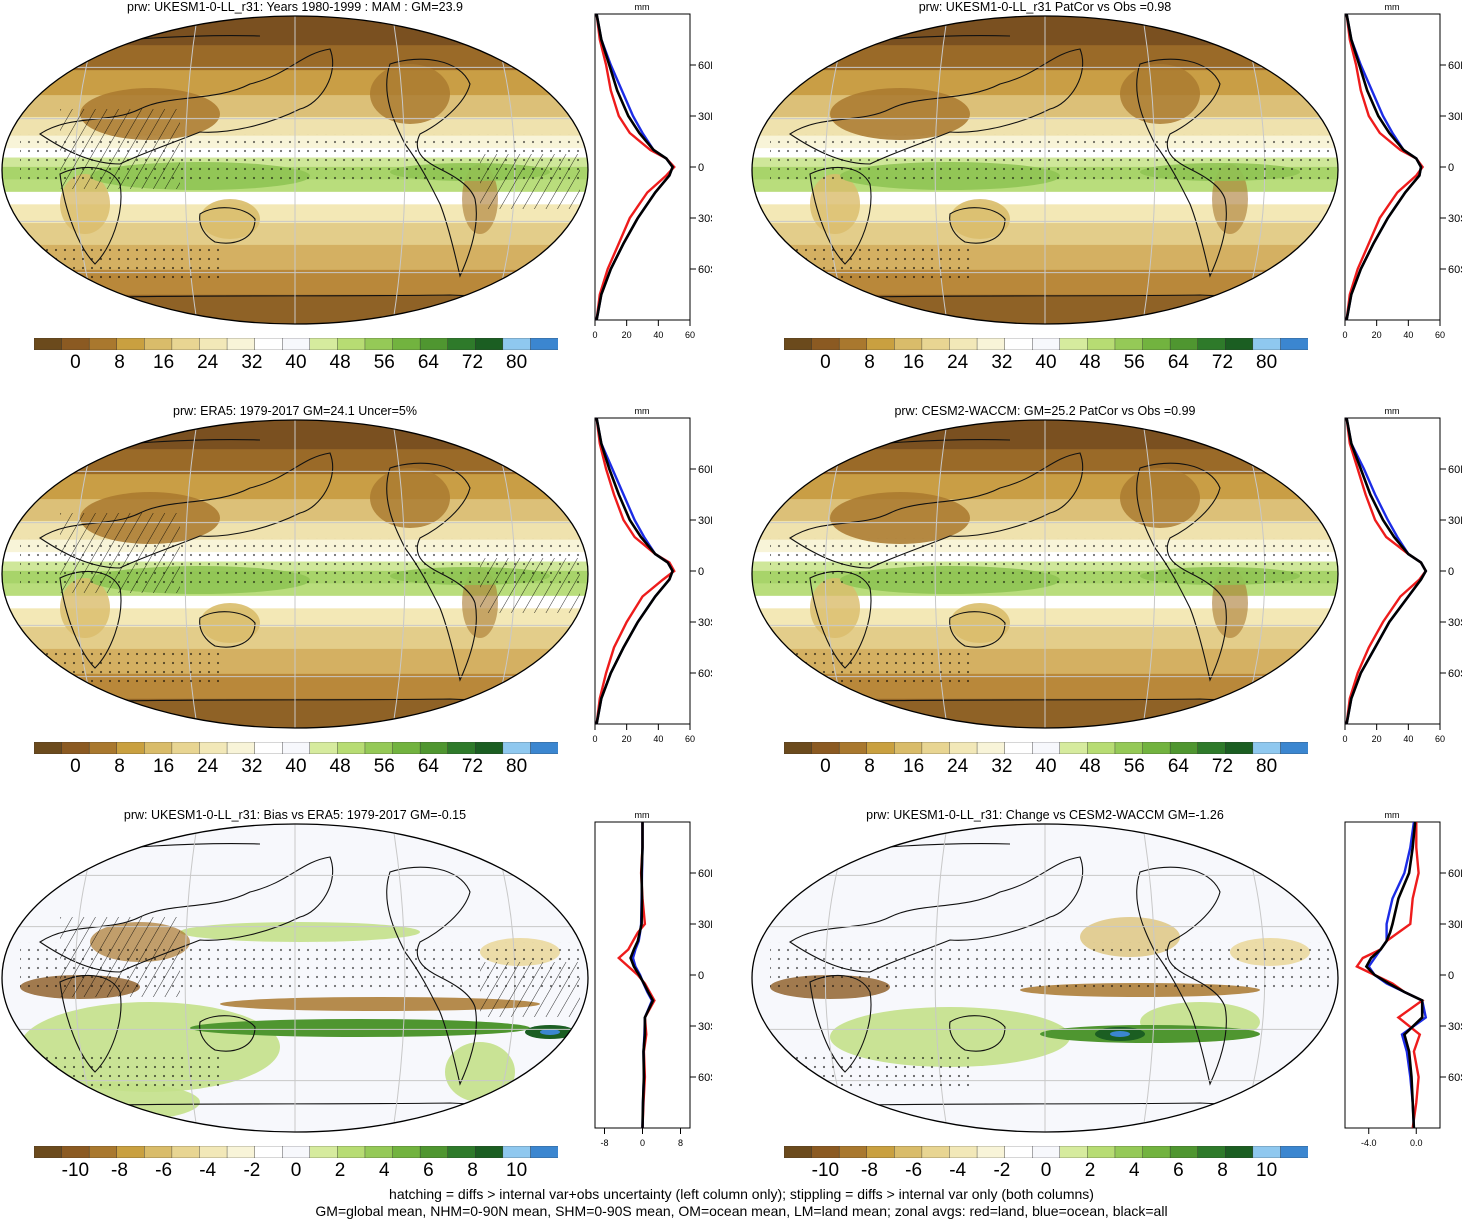 The height and width of the screenshot is (1219, 1483). Describe the element at coordinates (208, 766) in the screenshot. I see `colorbar-tick-label: 24` at that location.